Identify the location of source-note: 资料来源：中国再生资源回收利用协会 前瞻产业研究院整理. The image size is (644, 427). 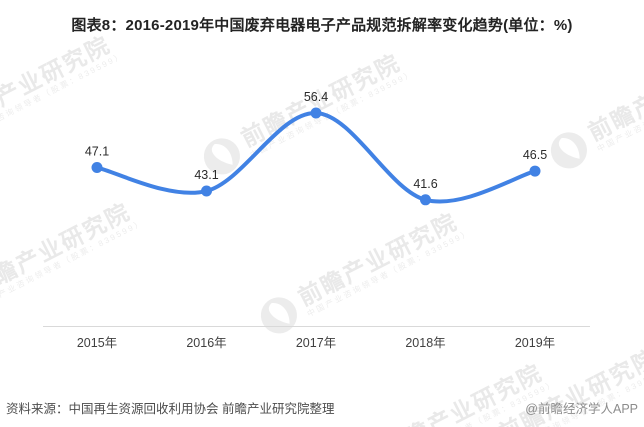
(170, 409).